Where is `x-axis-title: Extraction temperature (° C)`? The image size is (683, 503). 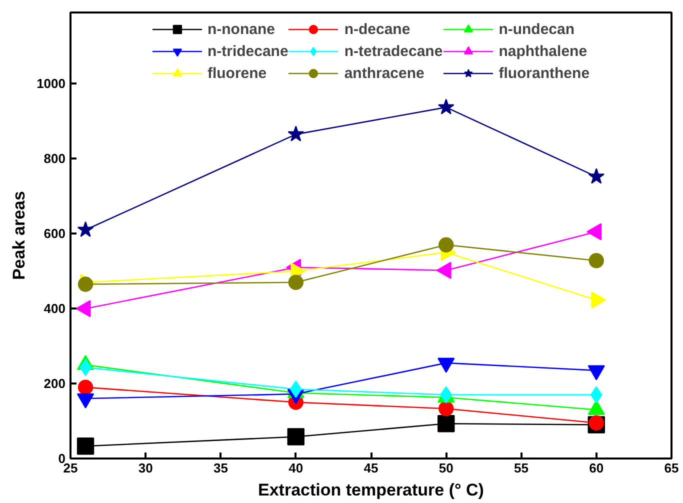 x-axis-title: Extraction temperature (° C) is located at coordinates (371, 490).